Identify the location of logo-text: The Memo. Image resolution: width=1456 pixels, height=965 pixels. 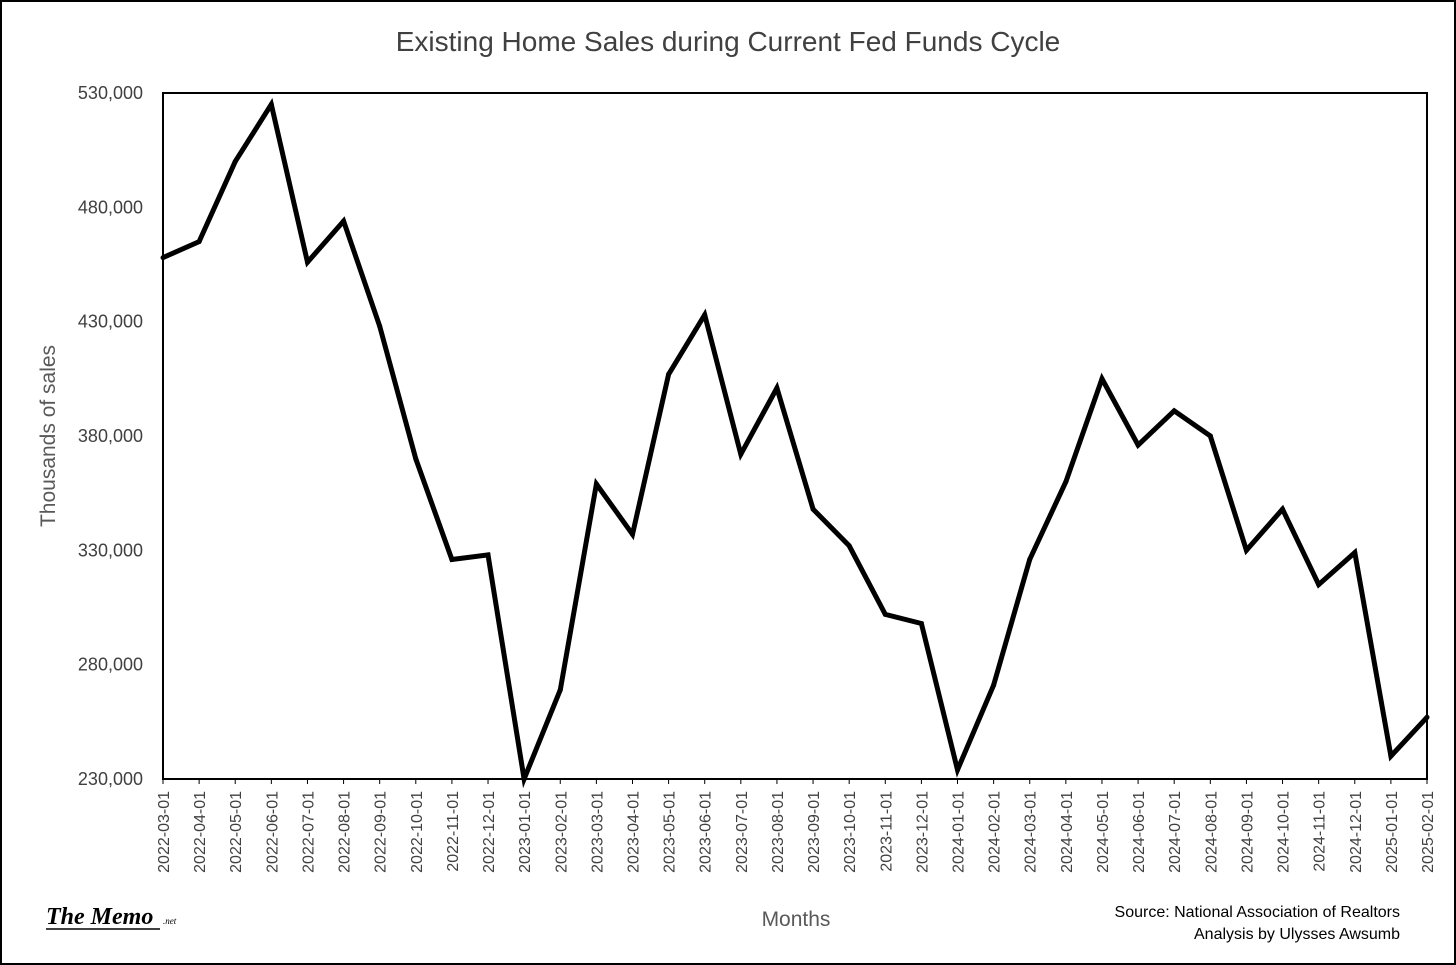
(99, 917).